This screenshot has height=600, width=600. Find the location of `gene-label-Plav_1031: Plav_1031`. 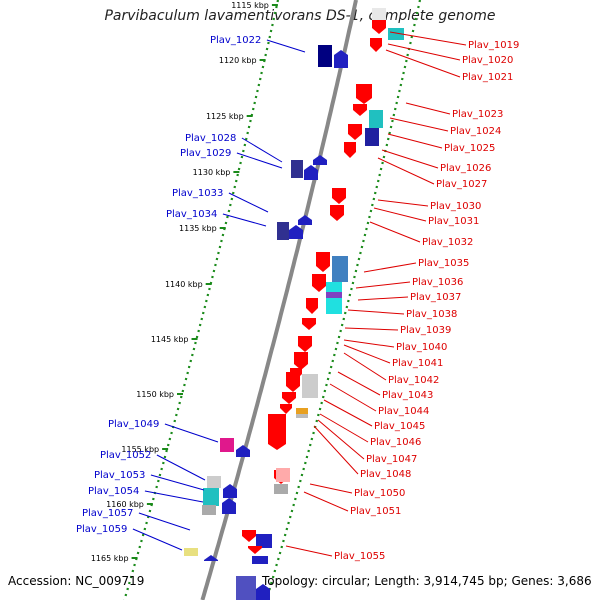

gene-label-Plav_1031: Plav_1031 is located at coordinates (453, 221).